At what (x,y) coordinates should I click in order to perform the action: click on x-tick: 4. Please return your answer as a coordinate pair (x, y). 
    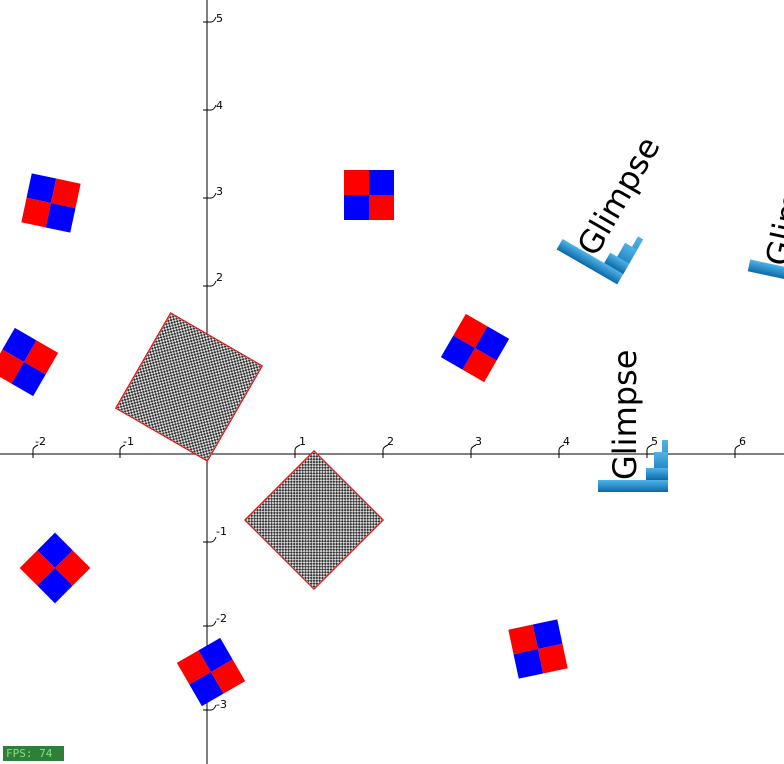
    Looking at the image, I should click on (564, 446).